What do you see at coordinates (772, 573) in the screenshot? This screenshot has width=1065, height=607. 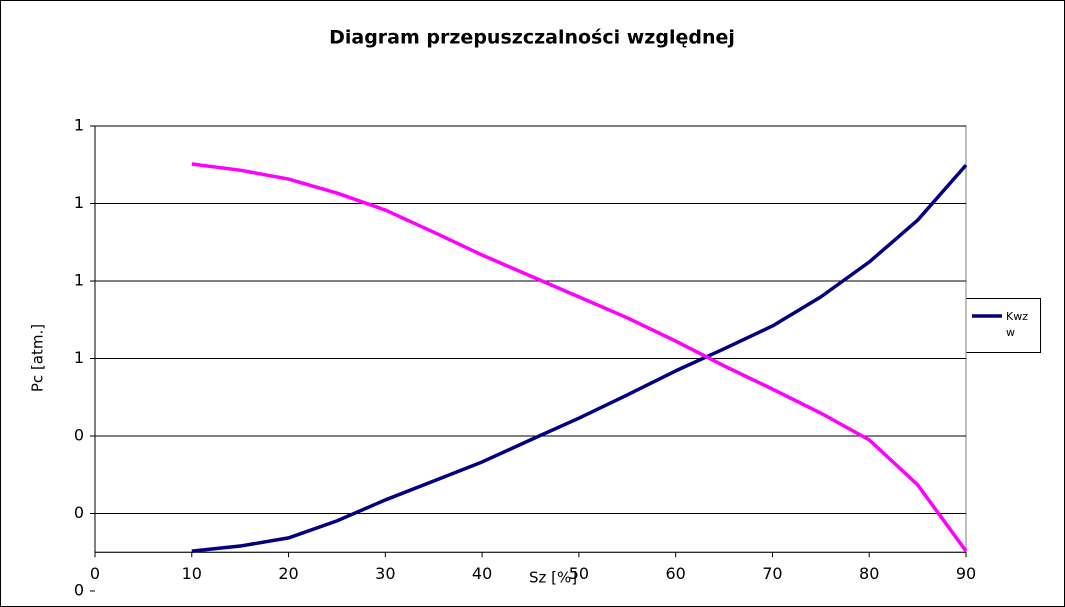 I see `x-tick-label: 70` at bounding box center [772, 573].